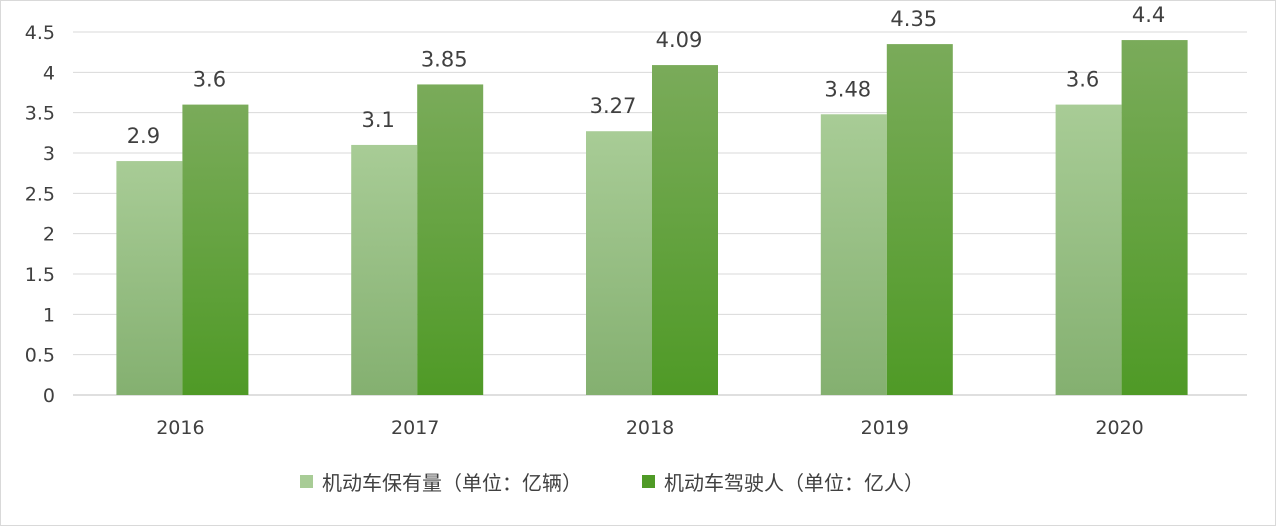 The height and width of the screenshot is (526, 1276). Describe the element at coordinates (49, 73) in the screenshot. I see `y-tick-label: 4` at that location.